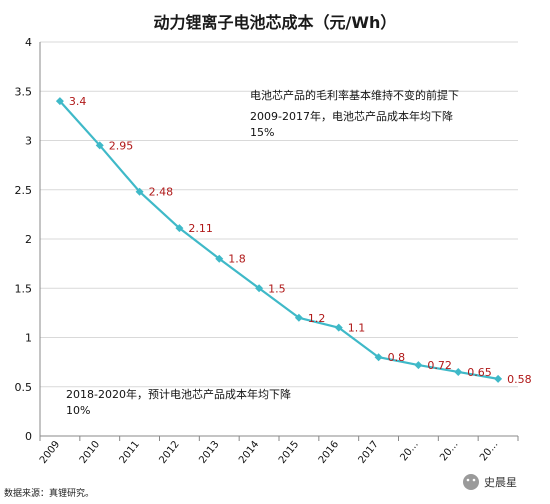 Image resolution: width=550 pixels, height=504 pixels. Describe the element at coordinates (237, 259) in the screenshot. I see `data-label: 1.8` at that location.